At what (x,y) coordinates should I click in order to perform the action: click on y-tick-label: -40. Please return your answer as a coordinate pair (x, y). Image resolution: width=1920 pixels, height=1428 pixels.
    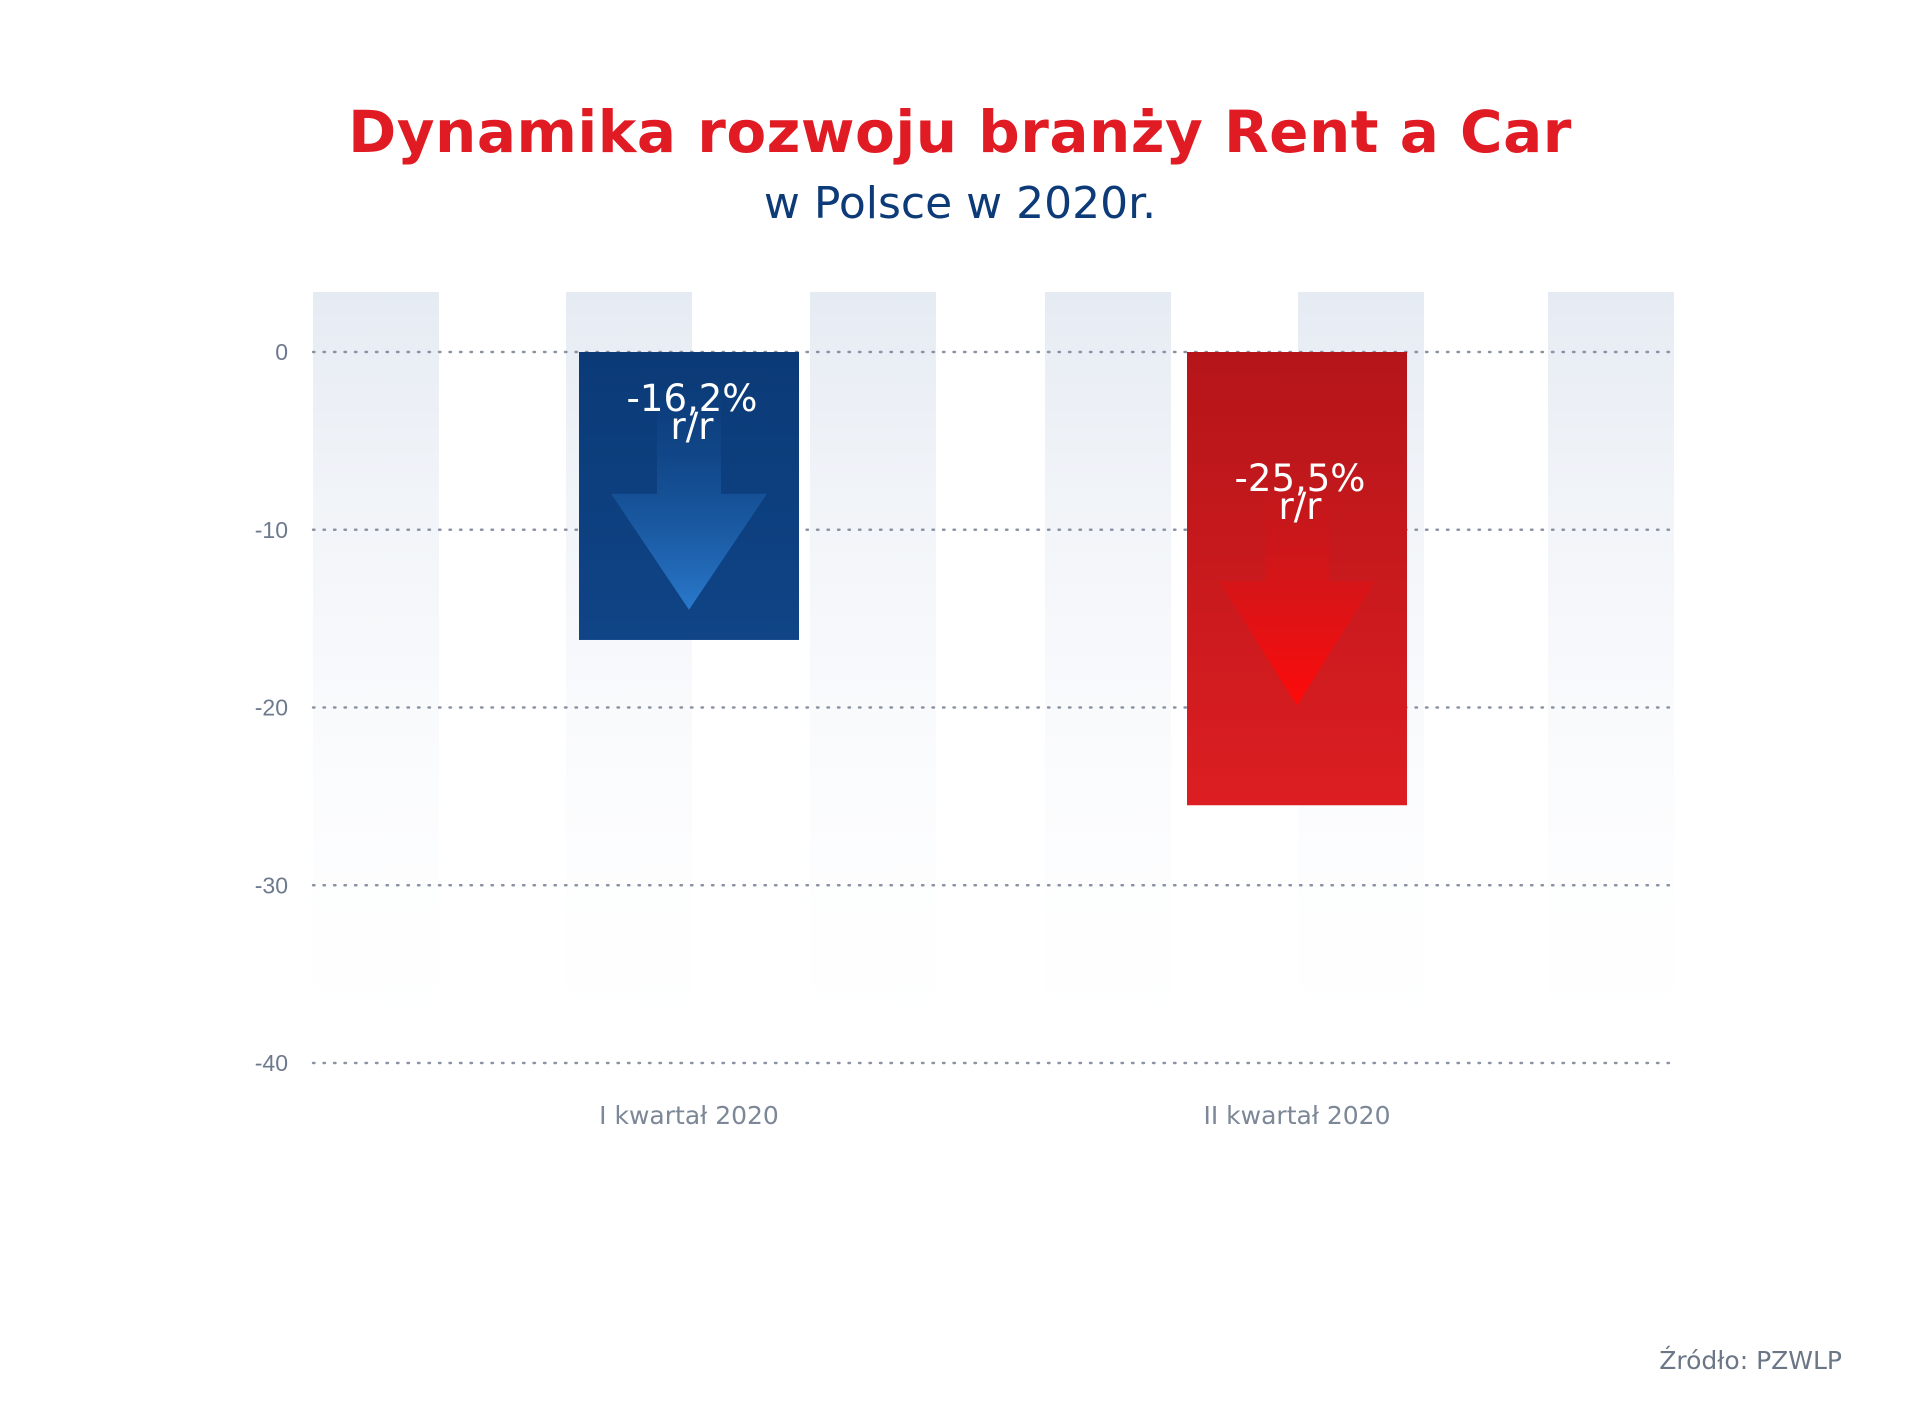
    Looking at the image, I should click on (271, 1063).